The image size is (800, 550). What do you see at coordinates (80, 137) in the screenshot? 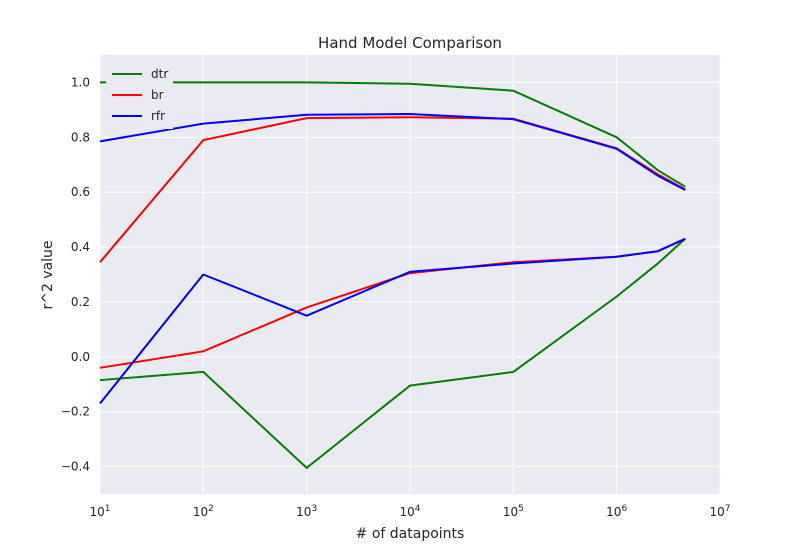
I see `y-tick-label: 0.8` at bounding box center [80, 137].